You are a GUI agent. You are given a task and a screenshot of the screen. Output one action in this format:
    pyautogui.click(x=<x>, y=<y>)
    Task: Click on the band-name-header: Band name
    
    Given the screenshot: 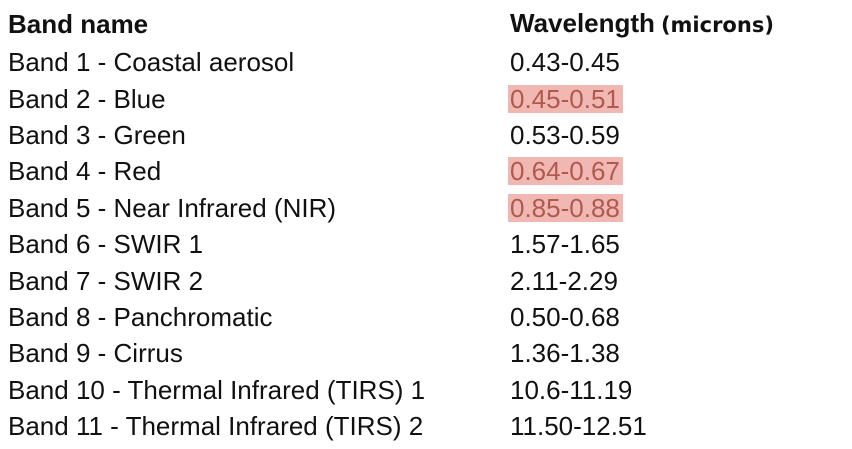 What is the action you would take?
    pyautogui.click(x=259, y=24)
    